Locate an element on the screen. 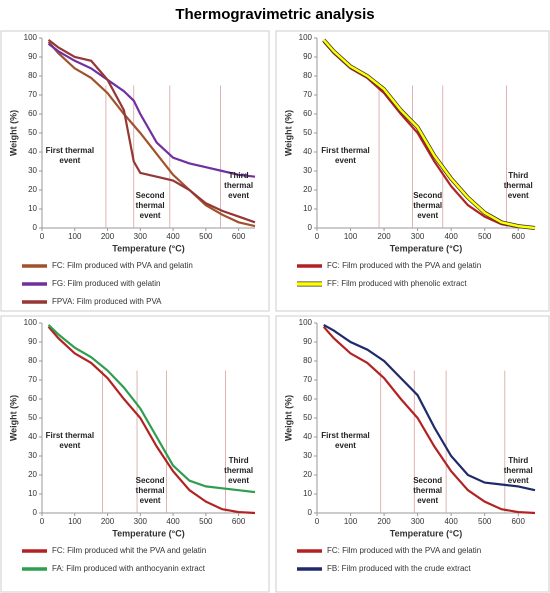 The height and width of the screenshot is (593, 550). legend-label: FC: Film produced with PVA and gelatin is located at coordinates (122, 265).